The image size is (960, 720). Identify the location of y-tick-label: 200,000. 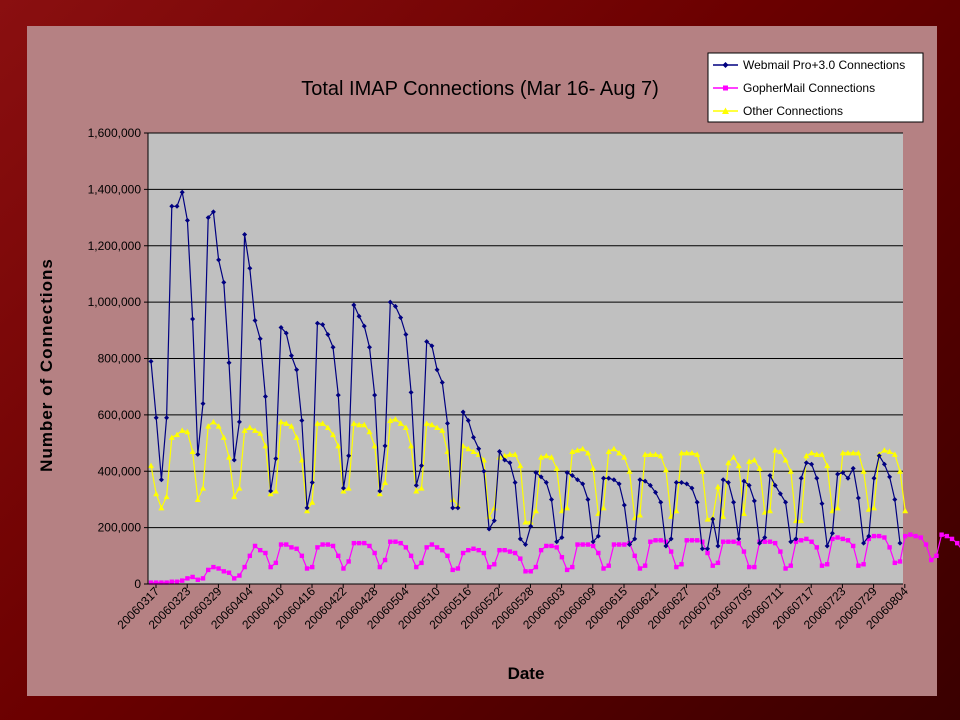
(120, 528).